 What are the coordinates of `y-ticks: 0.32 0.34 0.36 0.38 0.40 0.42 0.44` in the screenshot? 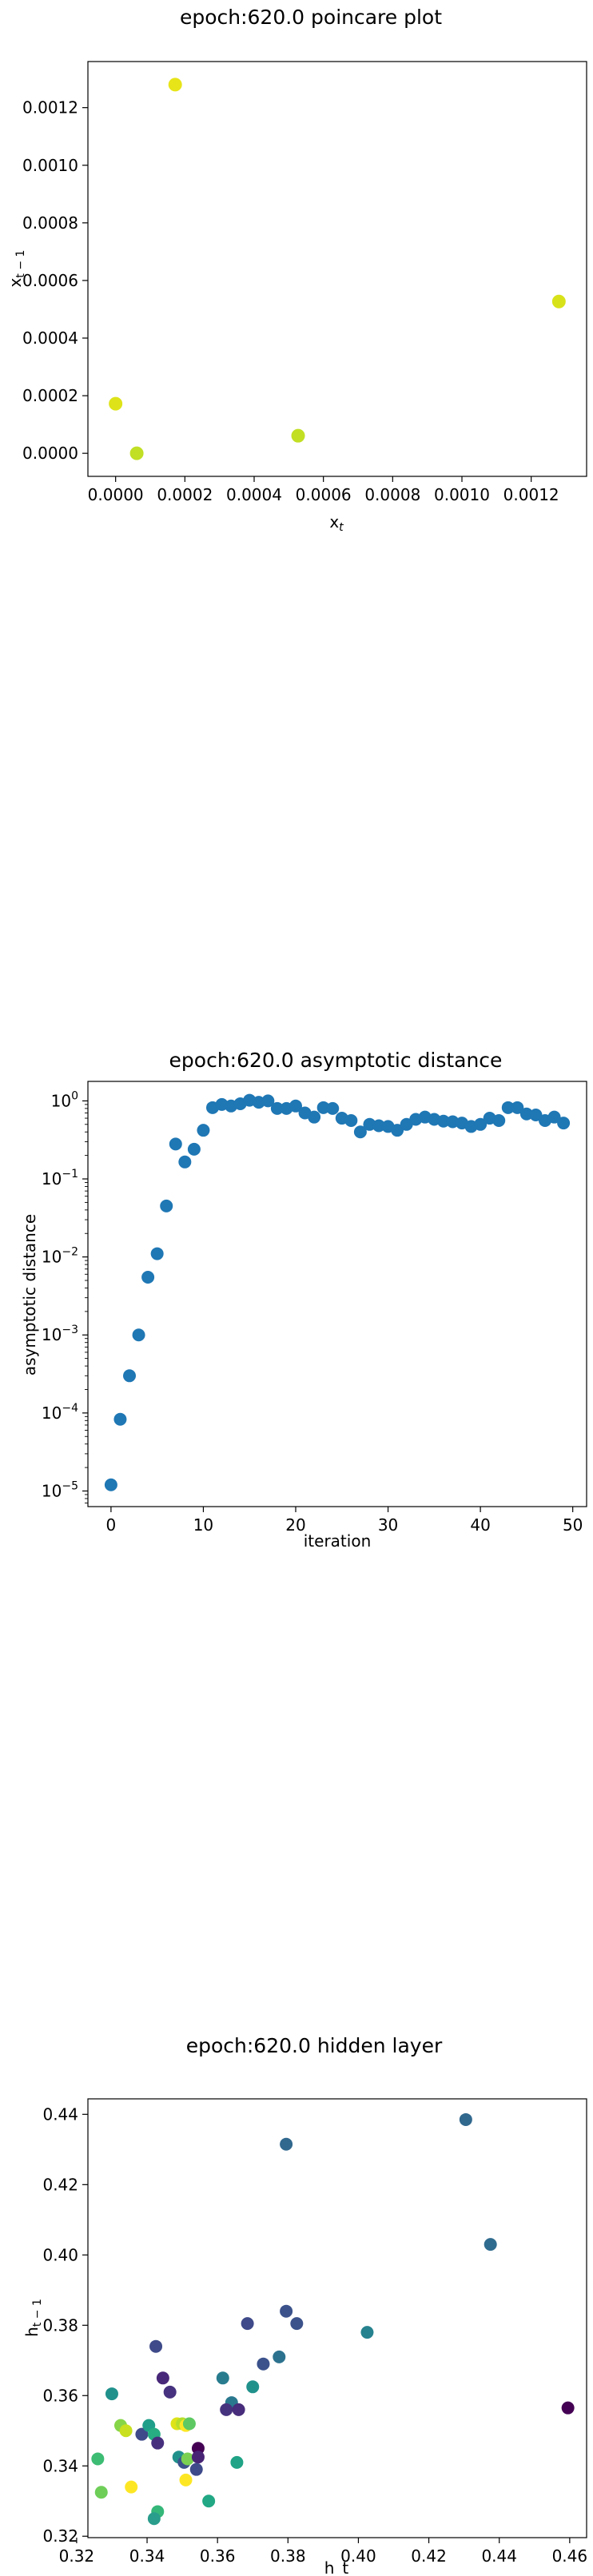 It's located at (65, 2325).